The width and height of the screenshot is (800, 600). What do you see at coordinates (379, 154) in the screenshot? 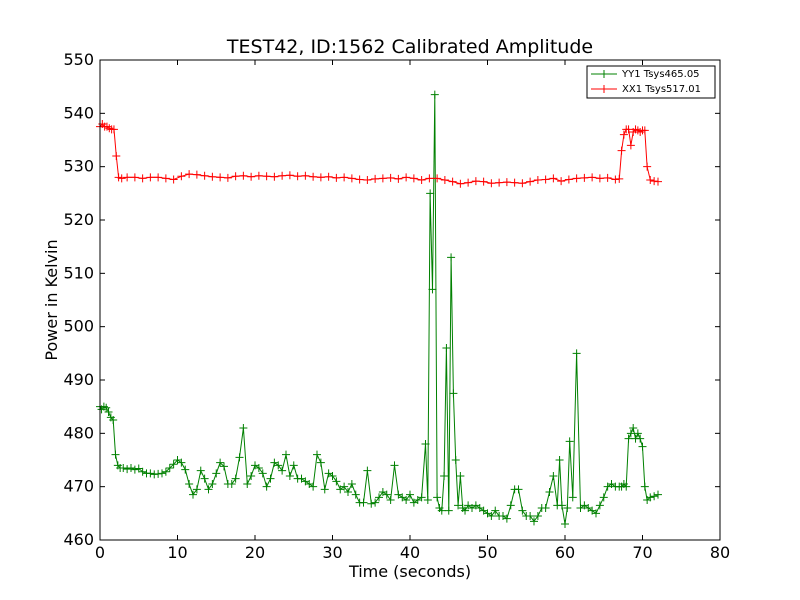
I see `series-xx1` at bounding box center [379, 154].